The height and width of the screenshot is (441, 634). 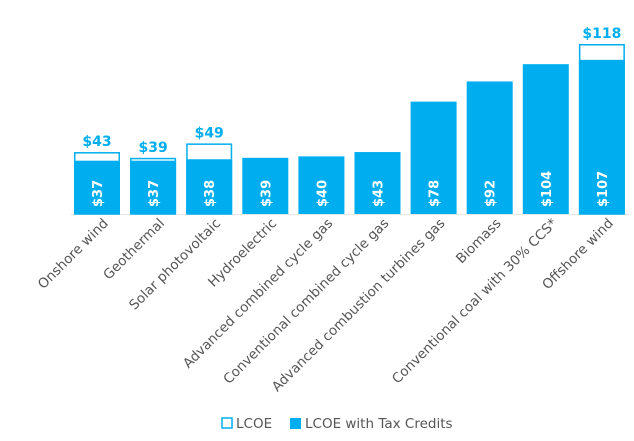 I want to click on data-label-lcoe: $43, so click(x=96, y=142).